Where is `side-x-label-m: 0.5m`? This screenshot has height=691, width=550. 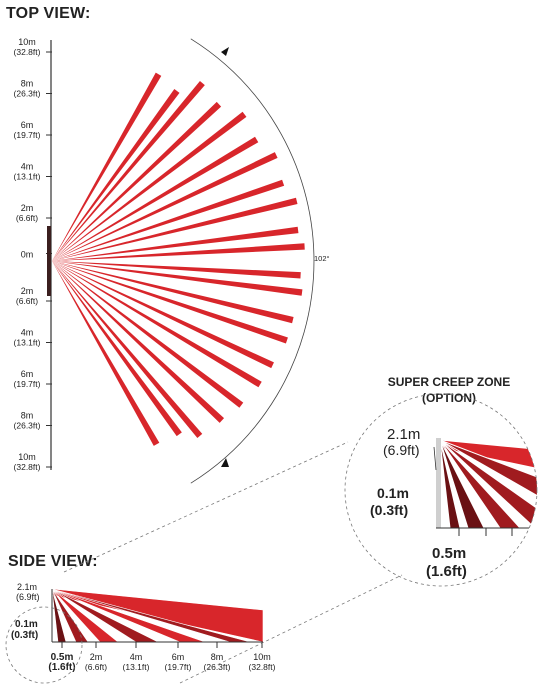 side-x-label-m: 0.5m is located at coordinates (62, 657).